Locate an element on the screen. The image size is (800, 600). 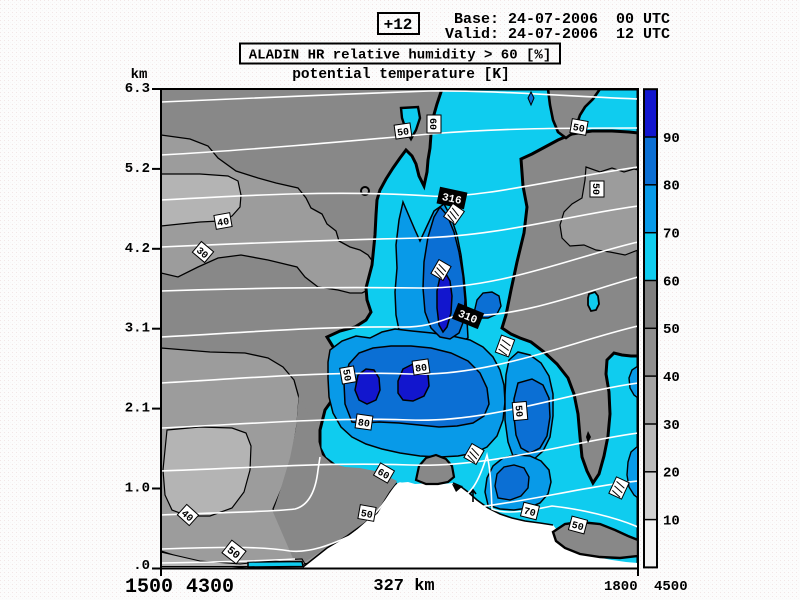
svg-text: Valid: 24-07-2006 12 UTC is located at coordinates (557, 34).